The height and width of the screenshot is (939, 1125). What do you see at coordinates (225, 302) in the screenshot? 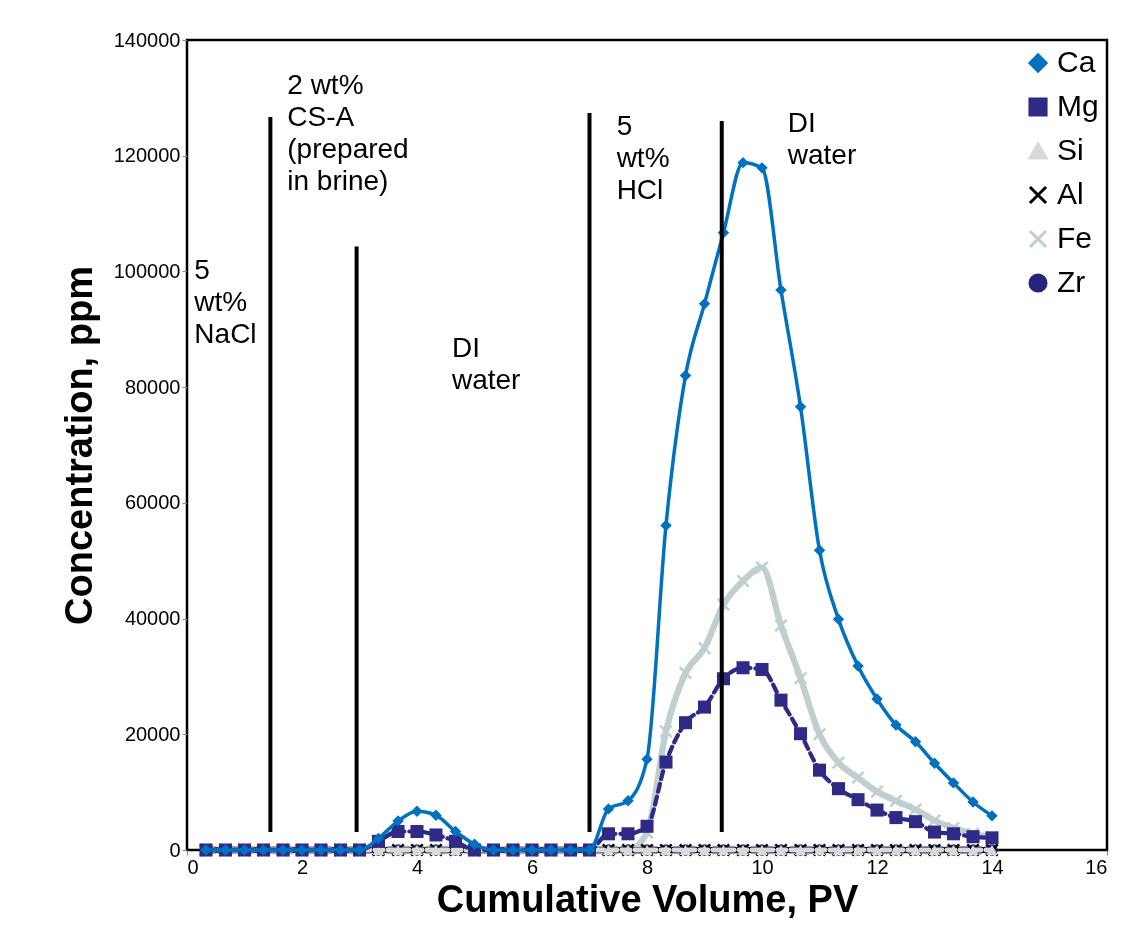
I see `annotation: 5 wt% NaCl` at bounding box center [225, 302].